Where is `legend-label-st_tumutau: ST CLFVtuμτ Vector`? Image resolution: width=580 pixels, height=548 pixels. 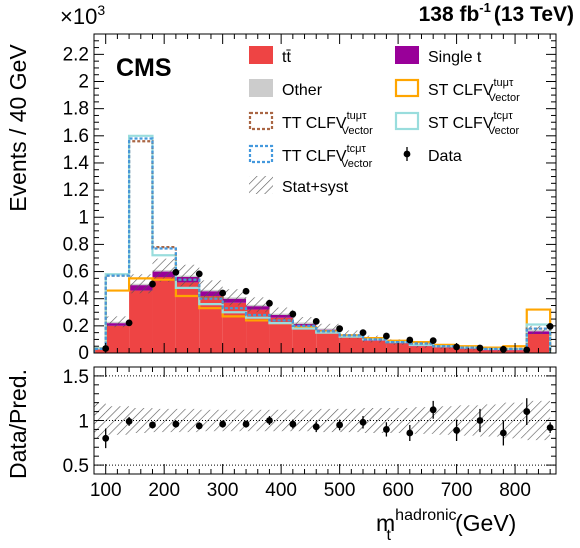
legend-label-st_tumutau: ST CLFVtuμτ Vector is located at coordinates (474, 90).